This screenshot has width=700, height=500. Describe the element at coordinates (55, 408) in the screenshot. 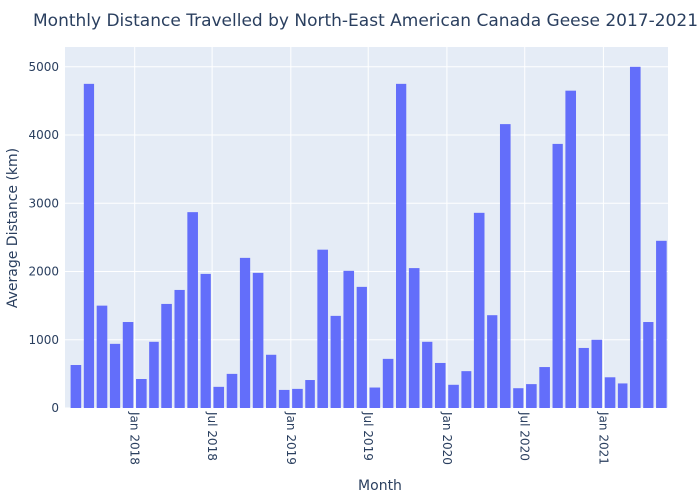

I see `y-tick-label: 0` at that location.